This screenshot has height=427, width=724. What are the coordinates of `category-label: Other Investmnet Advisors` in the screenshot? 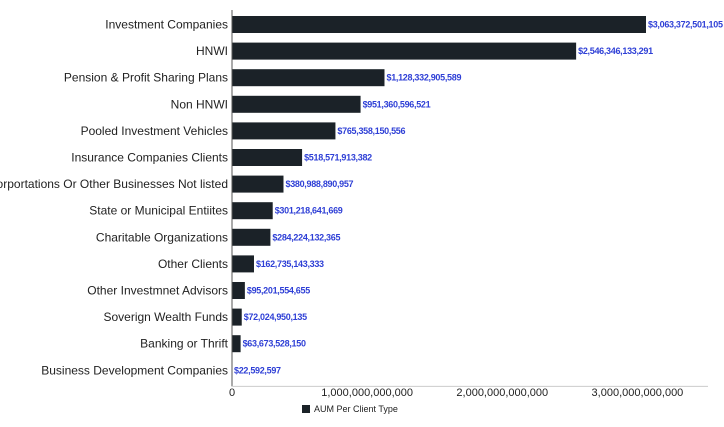 It's located at (157, 291).